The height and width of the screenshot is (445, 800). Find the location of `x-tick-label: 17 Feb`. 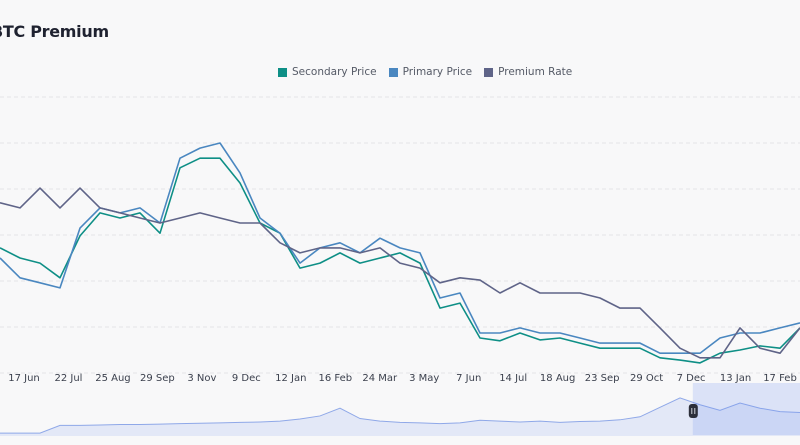

x-tick-label: 17 Feb is located at coordinates (780, 378).